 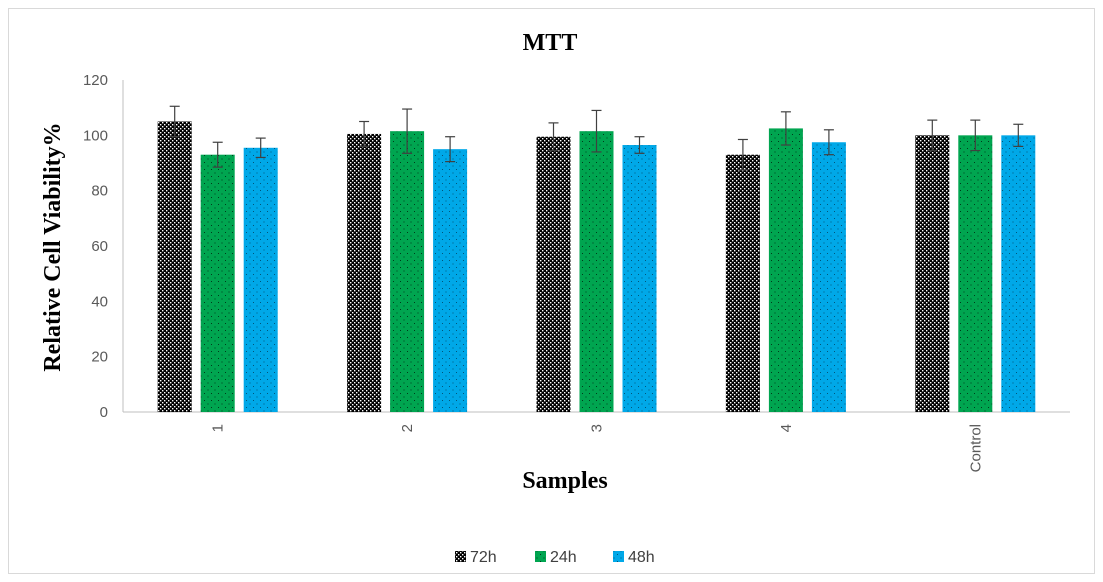 What do you see at coordinates (95, 135) in the screenshot?
I see `y-tick-label: 100` at bounding box center [95, 135].